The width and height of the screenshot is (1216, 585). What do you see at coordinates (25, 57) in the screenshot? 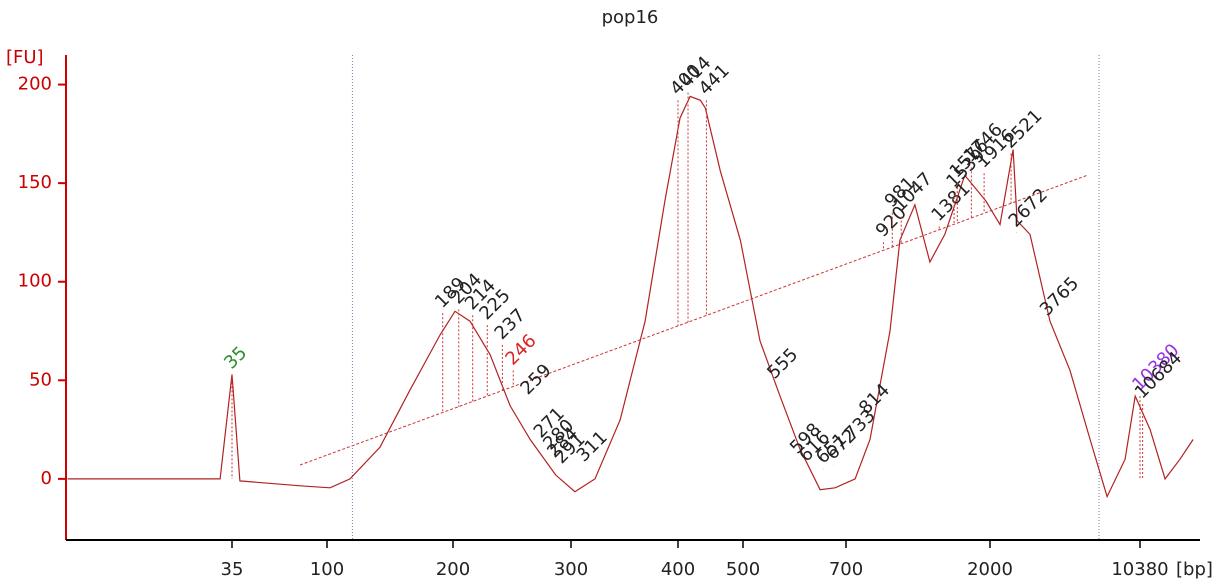
I see `y-axis-label: [FU]` at bounding box center [25, 57].